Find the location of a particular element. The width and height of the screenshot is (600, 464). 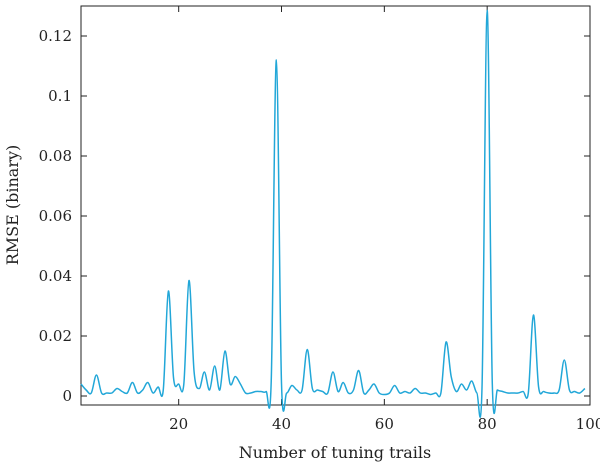

x-tick-label: 40 is located at coordinates (281, 424).